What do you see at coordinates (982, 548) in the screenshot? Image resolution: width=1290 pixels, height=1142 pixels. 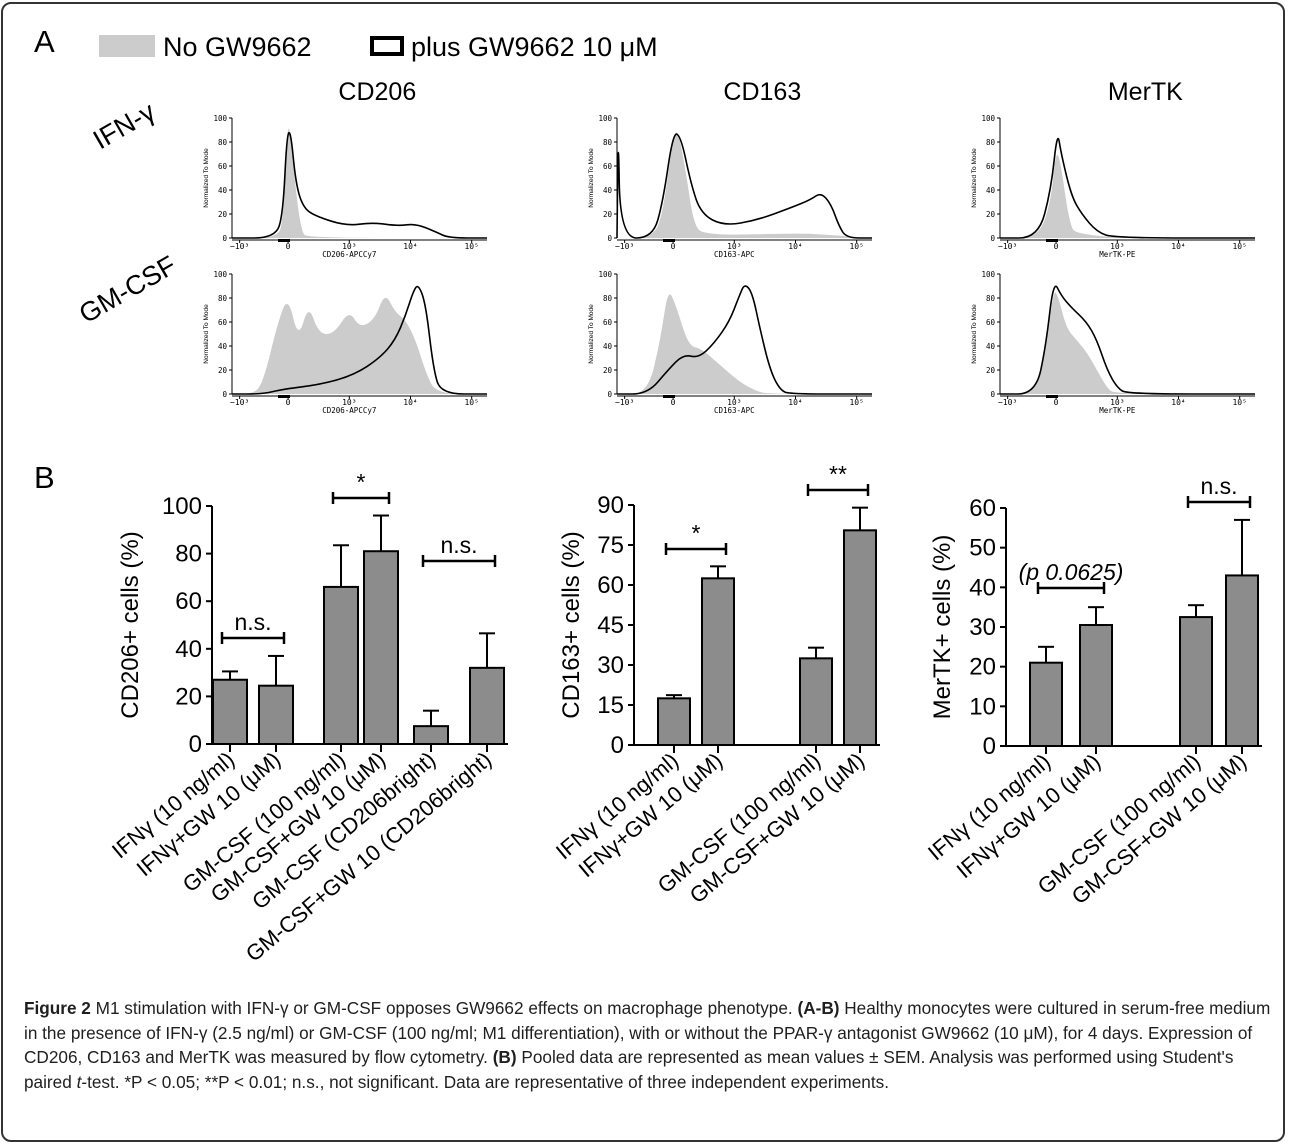 I see `bar-y-tick-label: 50` at bounding box center [982, 548].